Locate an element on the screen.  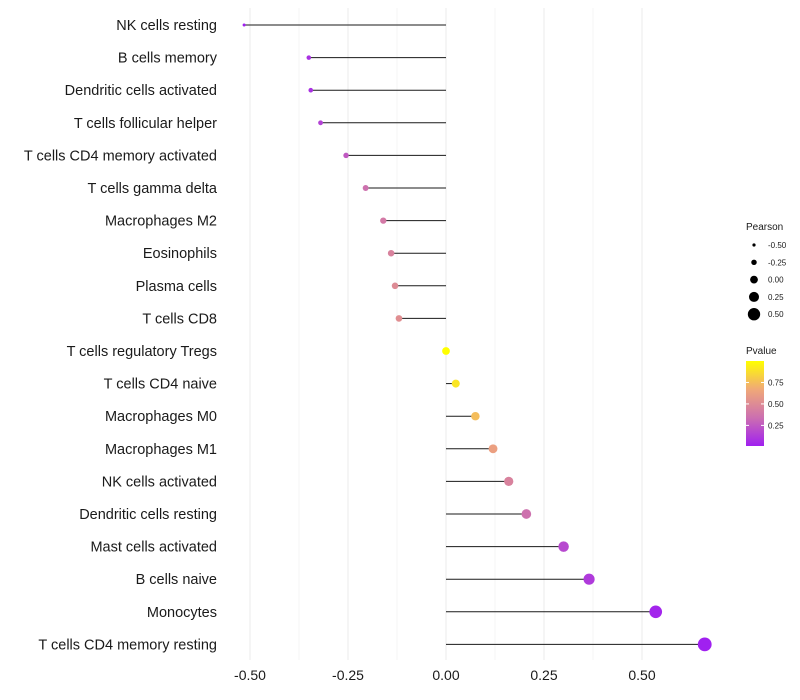
category-label: B cells memory is located at coordinates (168, 59).